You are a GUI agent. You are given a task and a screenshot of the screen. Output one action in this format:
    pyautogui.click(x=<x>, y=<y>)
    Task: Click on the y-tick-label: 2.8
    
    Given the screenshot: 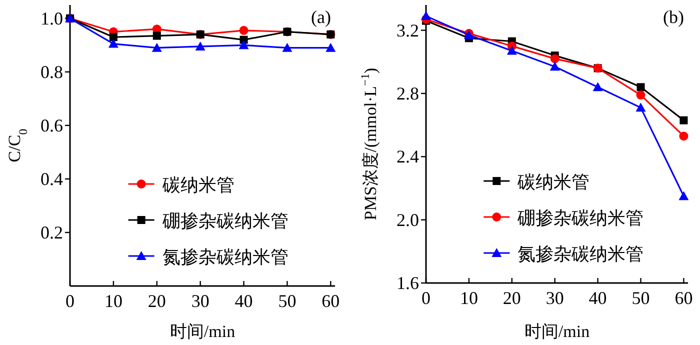 What is the action you would take?
    pyautogui.click(x=407, y=93)
    